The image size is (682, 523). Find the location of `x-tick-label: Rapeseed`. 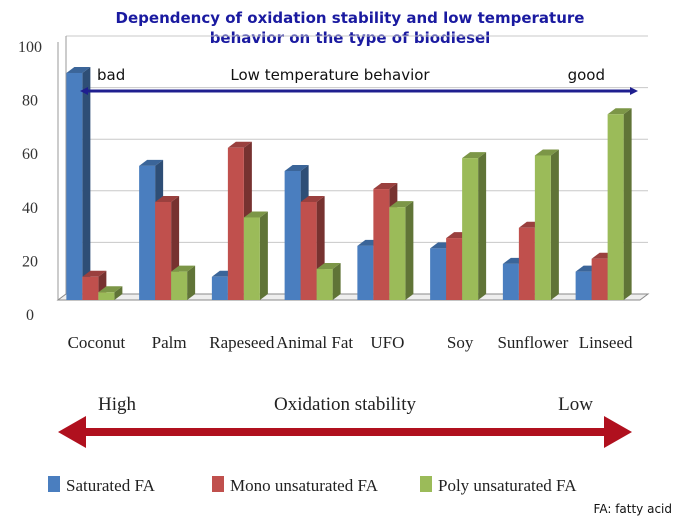

x-tick-label: Rapeseed is located at coordinates (242, 342).